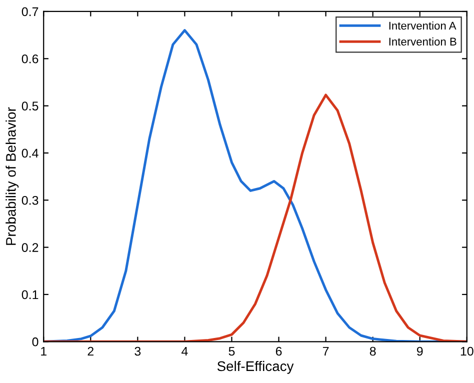  Describe the element at coordinates (422, 25) in the screenshot. I see `legend-label: Intervention A` at that location.